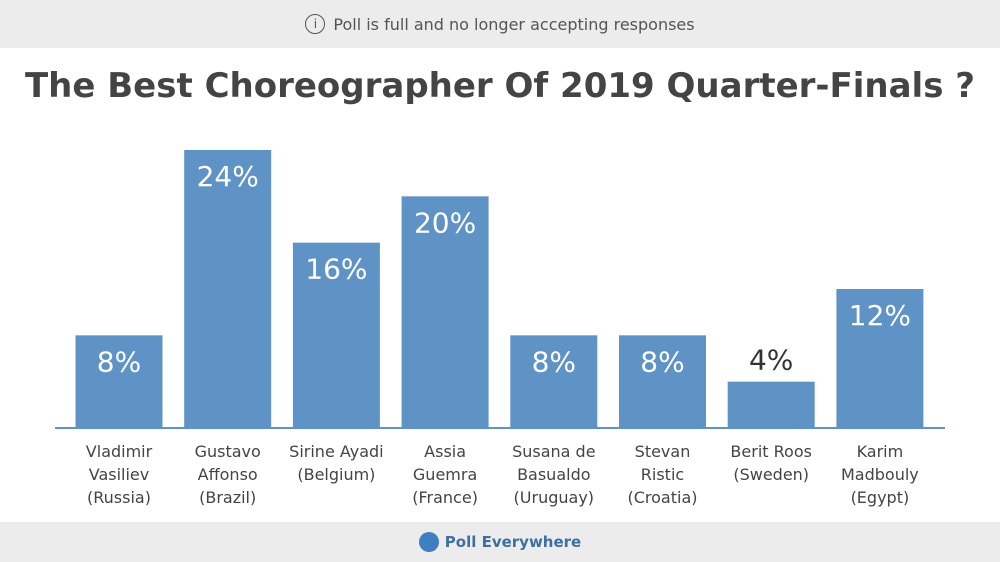  I want to click on x-tick-label: Sirine Ayadi (Belgium), so click(336, 463).